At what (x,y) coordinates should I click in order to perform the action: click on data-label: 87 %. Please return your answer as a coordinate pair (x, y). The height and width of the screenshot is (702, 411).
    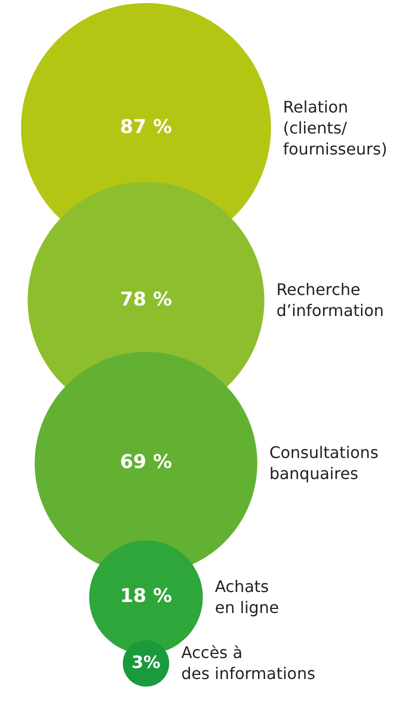
    Looking at the image, I should click on (146, 127).